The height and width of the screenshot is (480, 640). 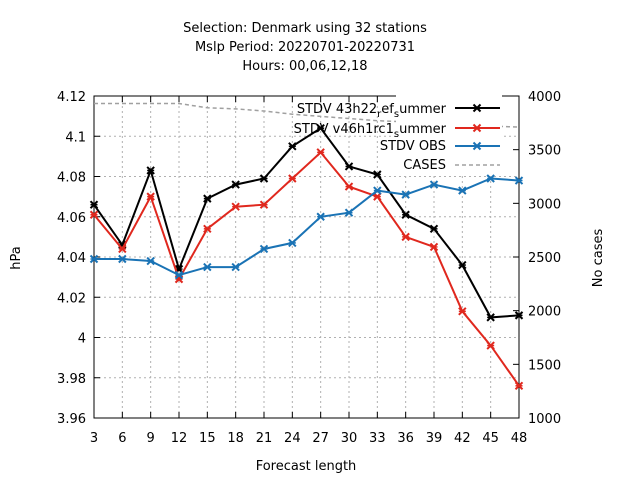 What do you see at coordinates (82, 339) in the screenshot?
I see `y-tick-label: 4` at bounding box center [82, 339].